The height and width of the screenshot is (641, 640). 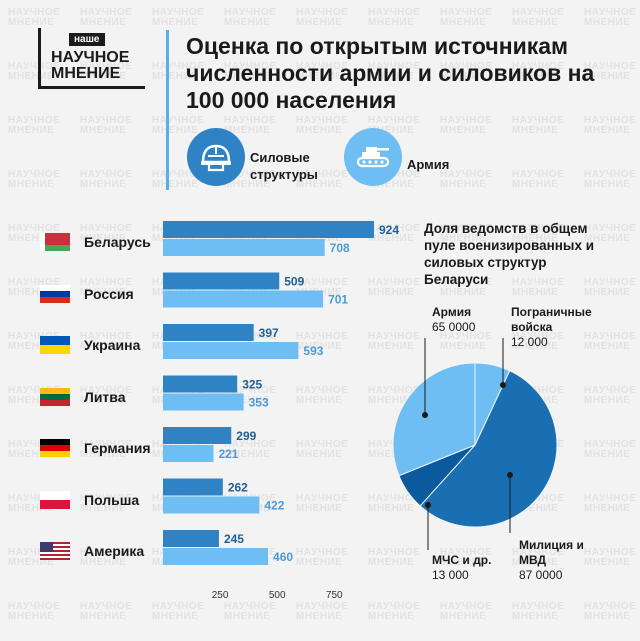 What do you see at coordinates (492, 404) in the screenshot?
I see `pie-slice-border` at bounding box center [492, 404].